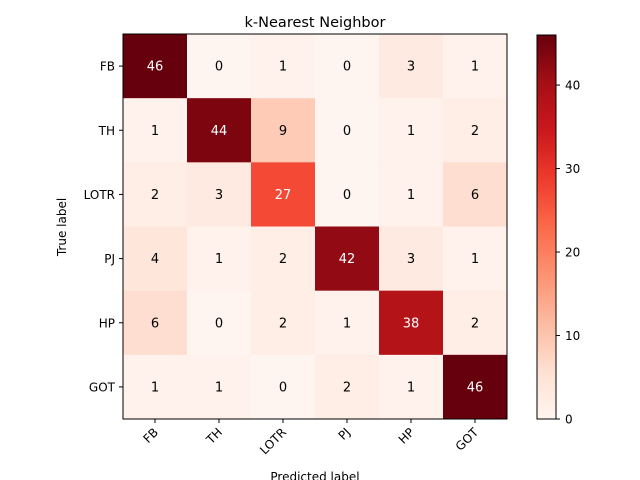 The image size is (640, 480). I want to click on cell-value-label: 44, so click(219, 131).